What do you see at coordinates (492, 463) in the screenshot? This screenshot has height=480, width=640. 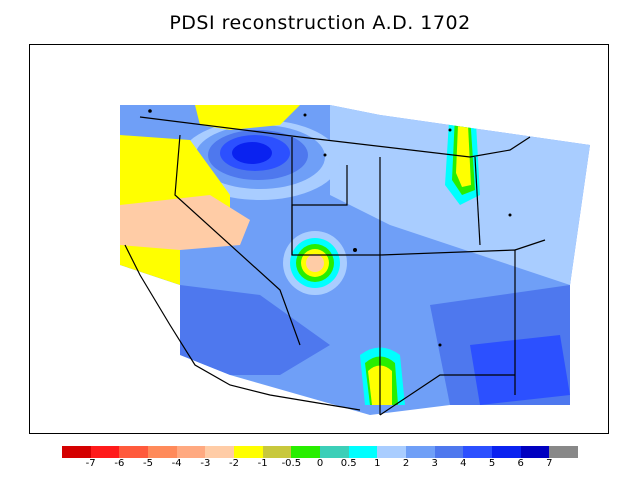 I see `legend-tick-label: 5` at bounding box center [492, 463].